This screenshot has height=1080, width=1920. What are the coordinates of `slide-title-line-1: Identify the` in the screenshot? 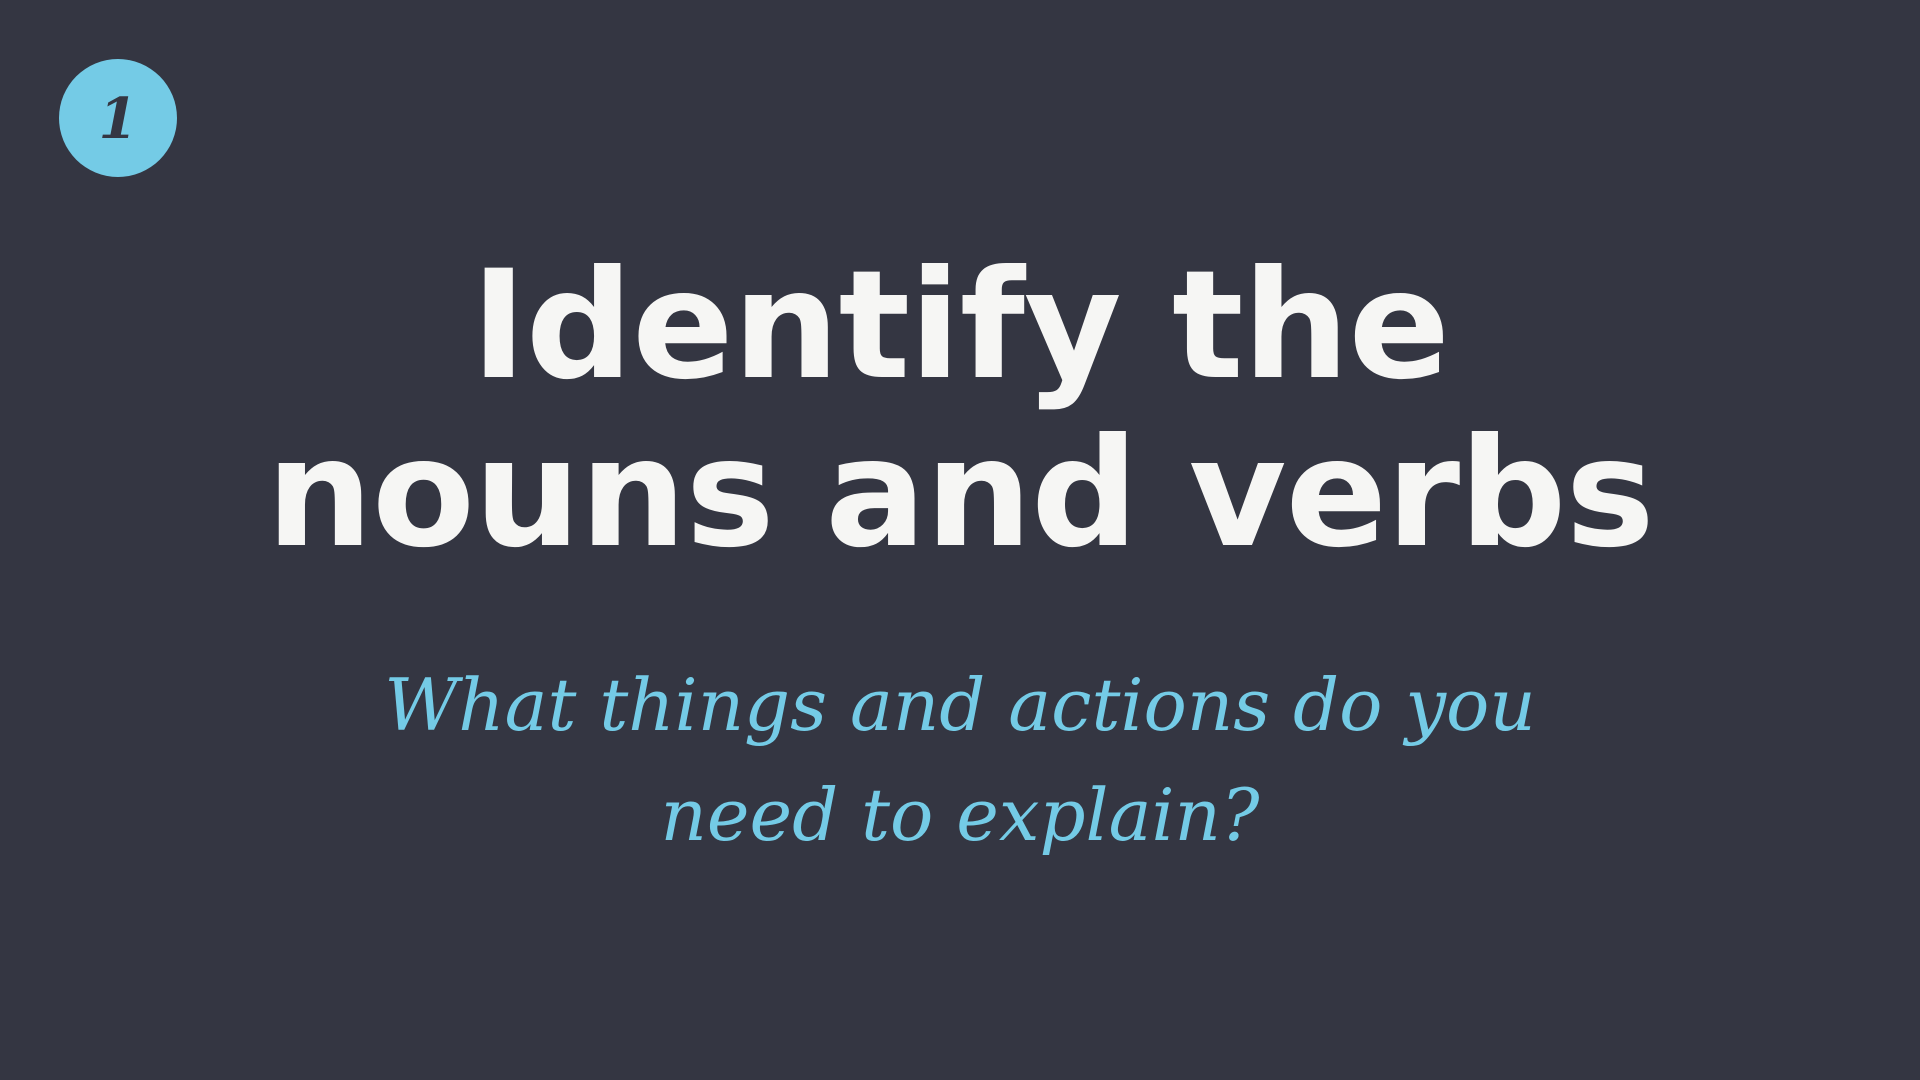 It's located at (960, 326).